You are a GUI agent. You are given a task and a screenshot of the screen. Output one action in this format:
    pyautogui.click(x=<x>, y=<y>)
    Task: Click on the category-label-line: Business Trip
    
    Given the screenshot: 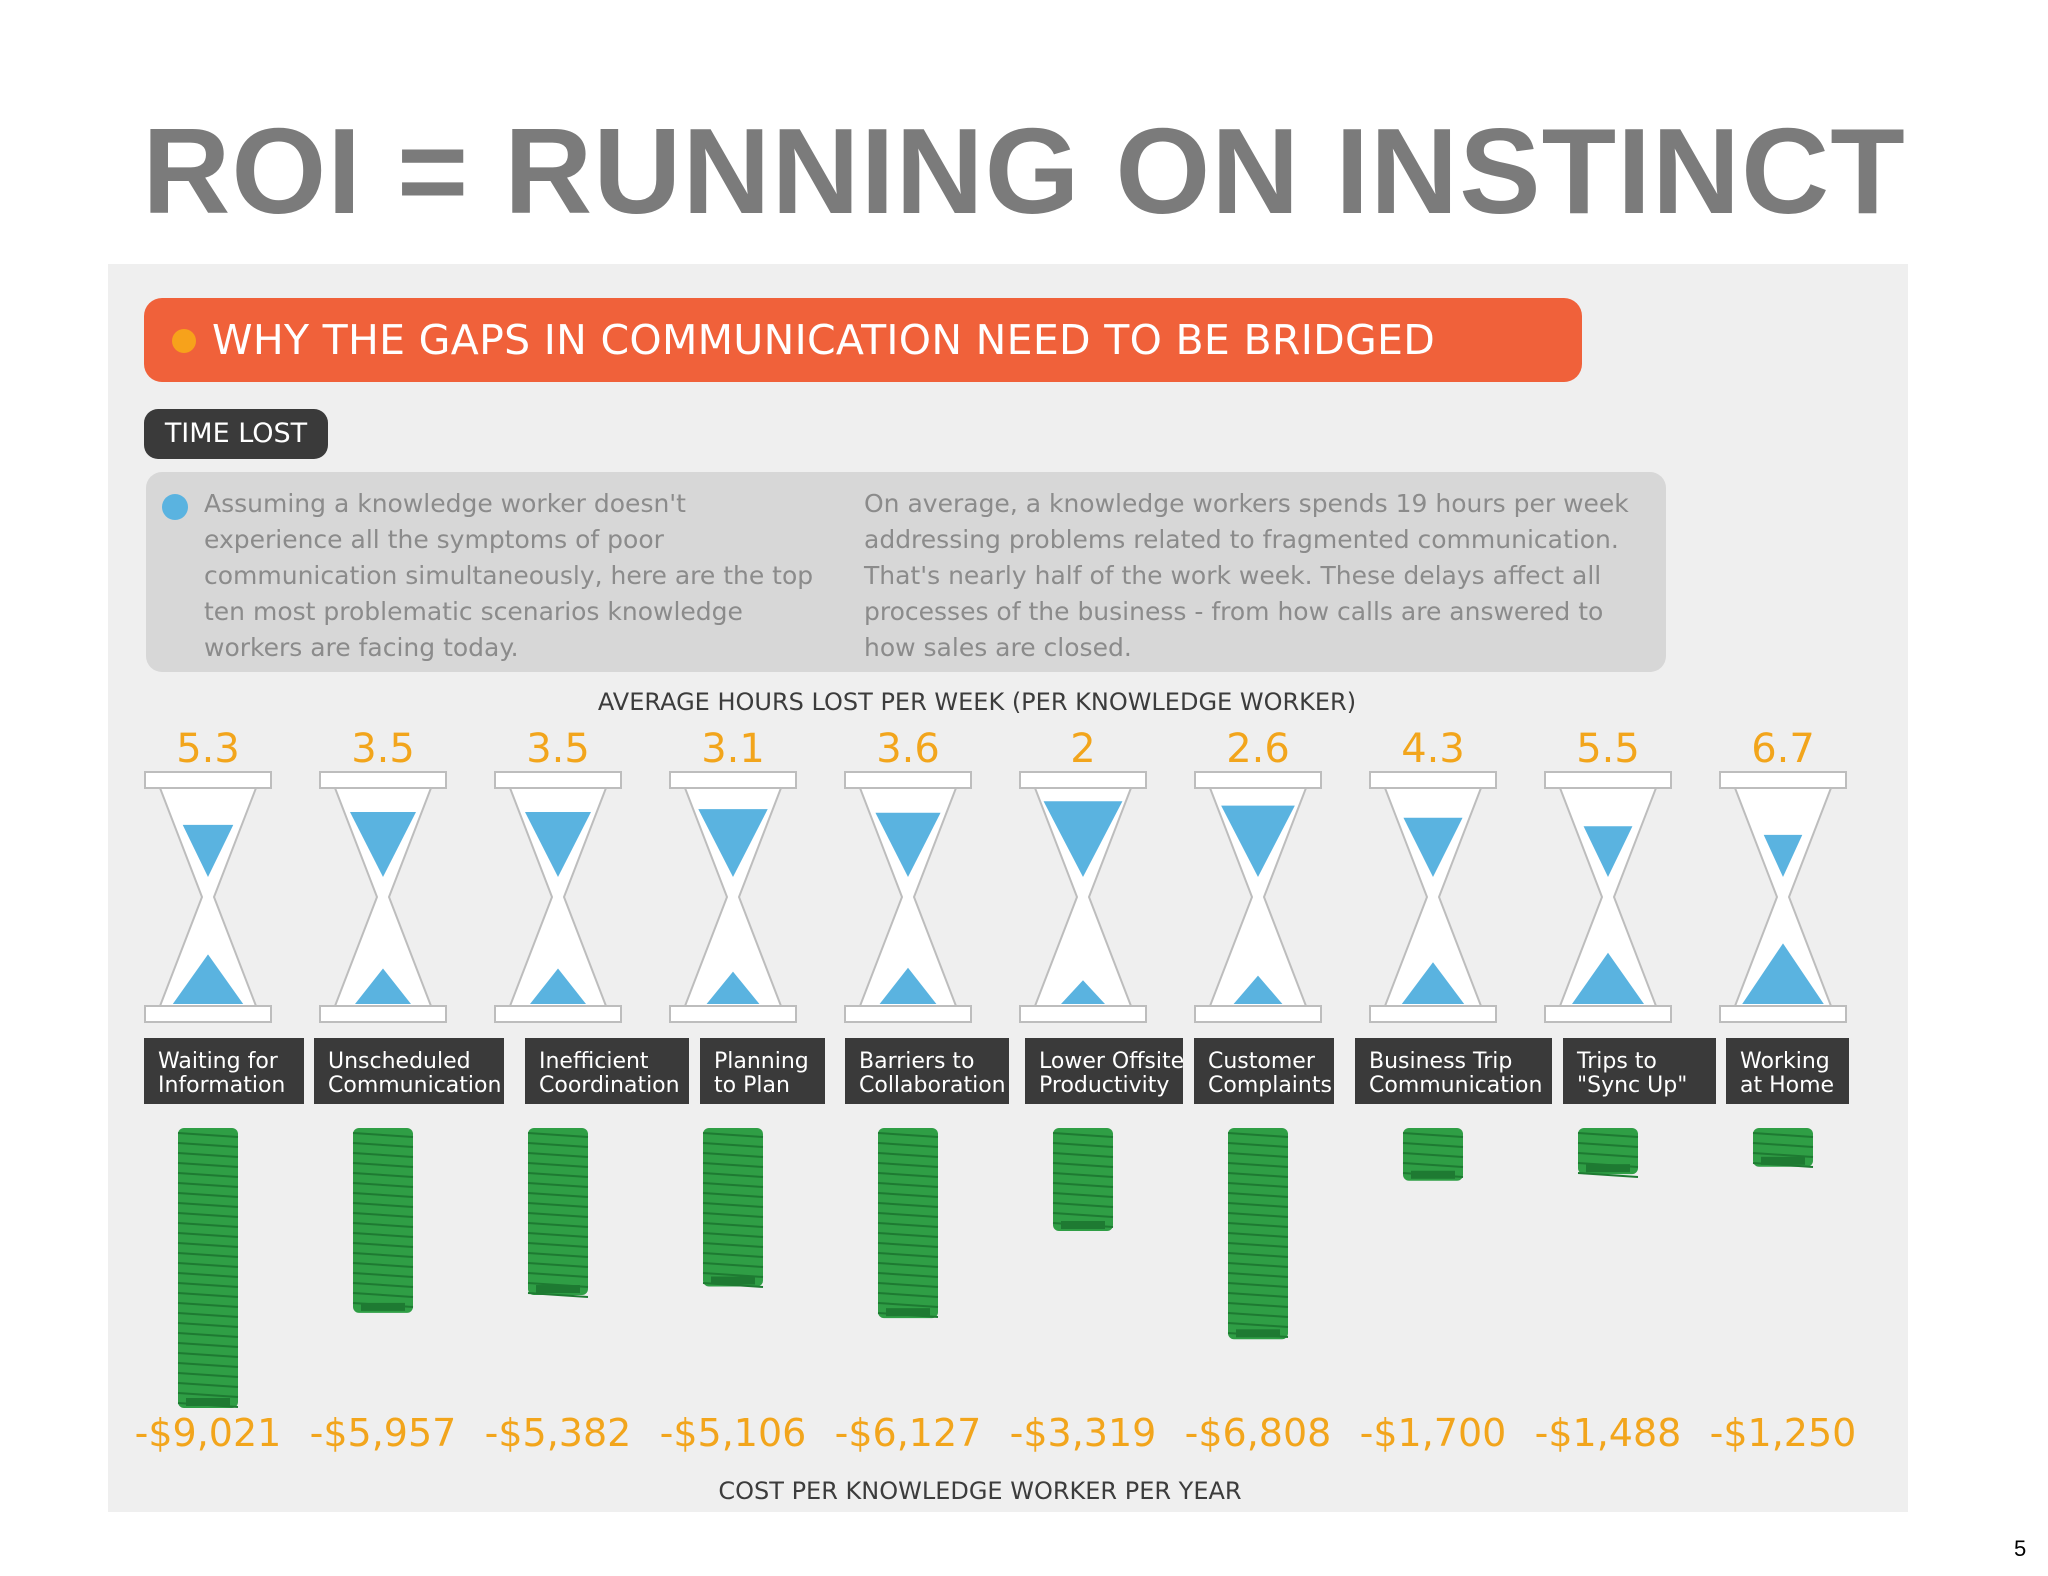 What is the action you would take?
    pyautogui.click(x=1440, y=1061)
    